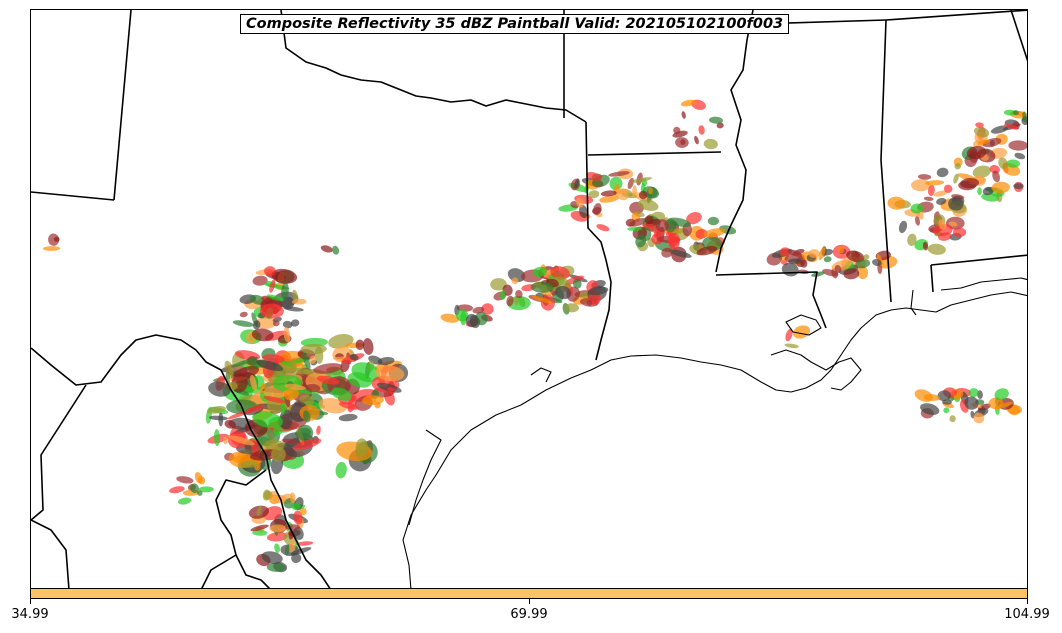 Image resolution: width=1062 pixels, height=633 pixels. What do you see at coordinates (1027, 614) in the screenshot?
I see `colorbar-tick-label-right: 104.99` at bounding box center [1027, 614].